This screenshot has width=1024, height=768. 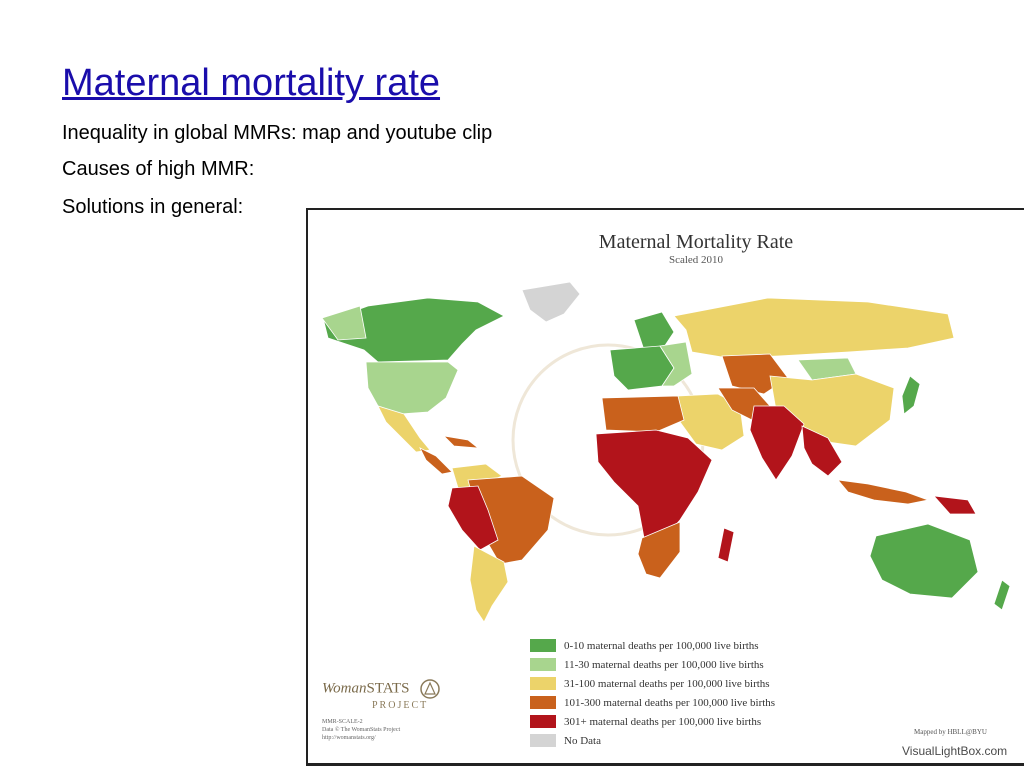 I want to click on region-southern-africa, so click(x=659, y=550).